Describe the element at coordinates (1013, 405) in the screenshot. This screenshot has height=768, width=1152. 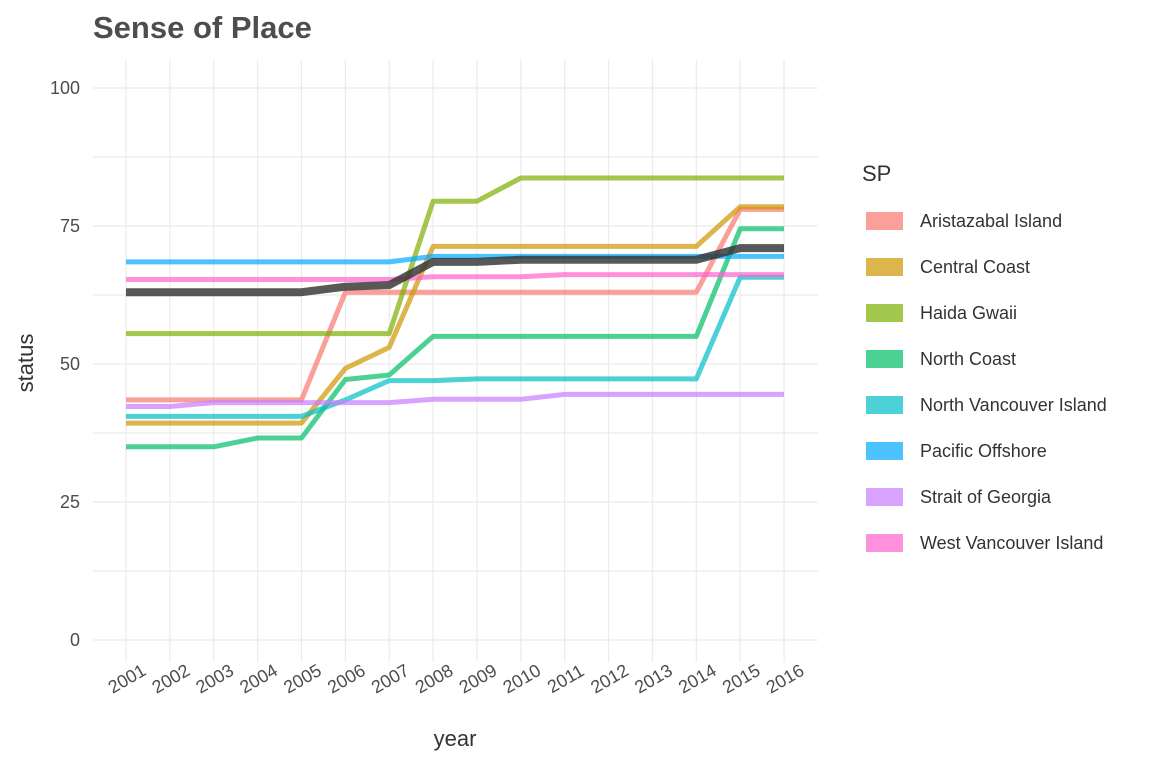
I see `legend-label: North Vancouver Island` at that location.